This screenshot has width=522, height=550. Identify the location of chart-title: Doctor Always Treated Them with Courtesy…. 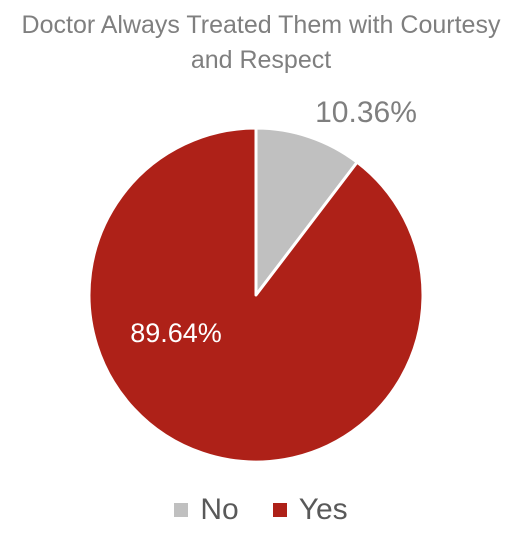
(261, 43).